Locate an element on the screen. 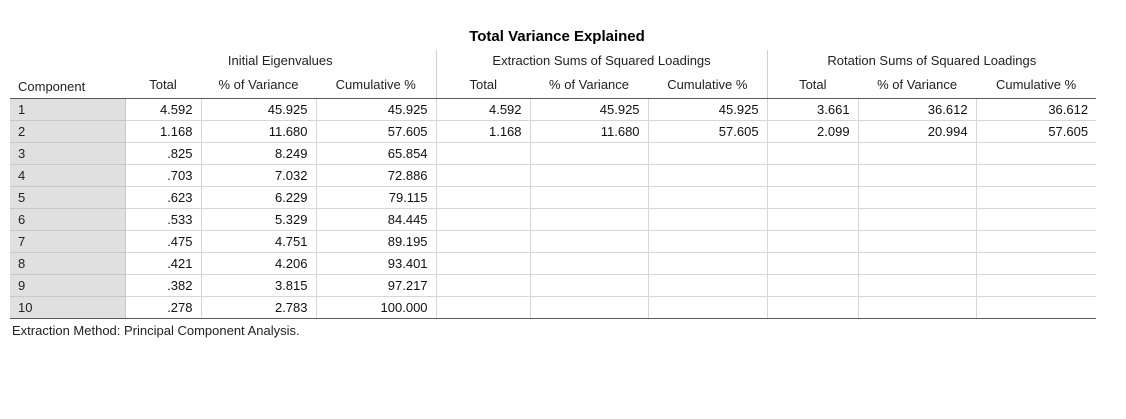  initial-total-cell: .825 is located at coordinates (163, 153).